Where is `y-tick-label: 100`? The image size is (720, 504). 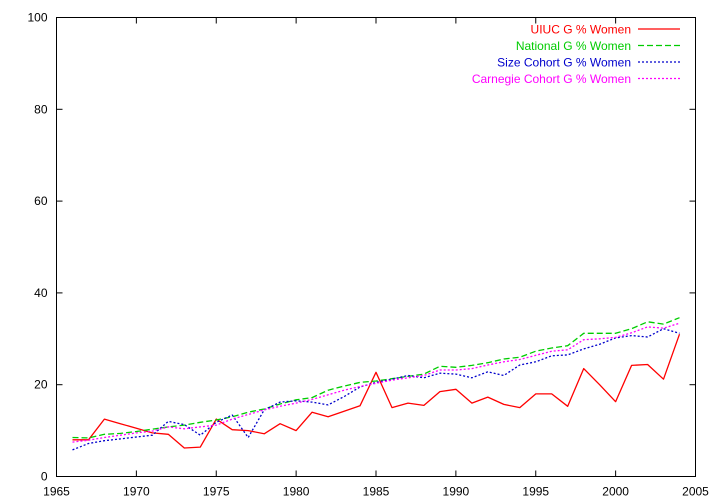 y-tick-label: 100 is located at coordinates (37, 18).